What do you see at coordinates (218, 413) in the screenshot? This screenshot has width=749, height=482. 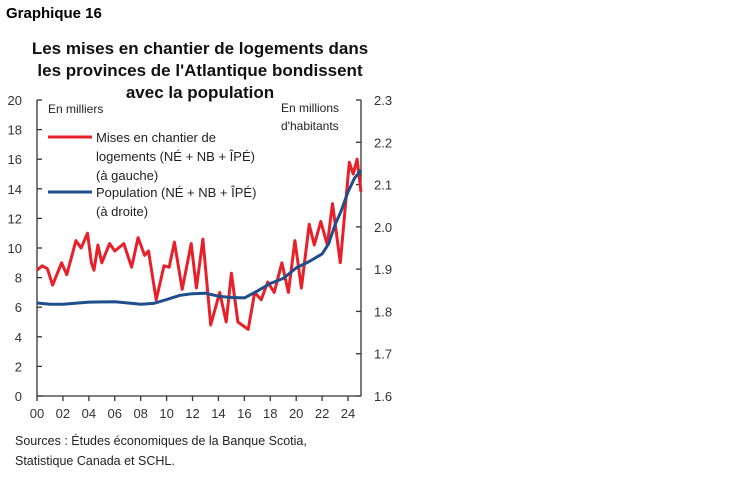 I see `x-tick-label: 14` at bounding box center [218, 413].